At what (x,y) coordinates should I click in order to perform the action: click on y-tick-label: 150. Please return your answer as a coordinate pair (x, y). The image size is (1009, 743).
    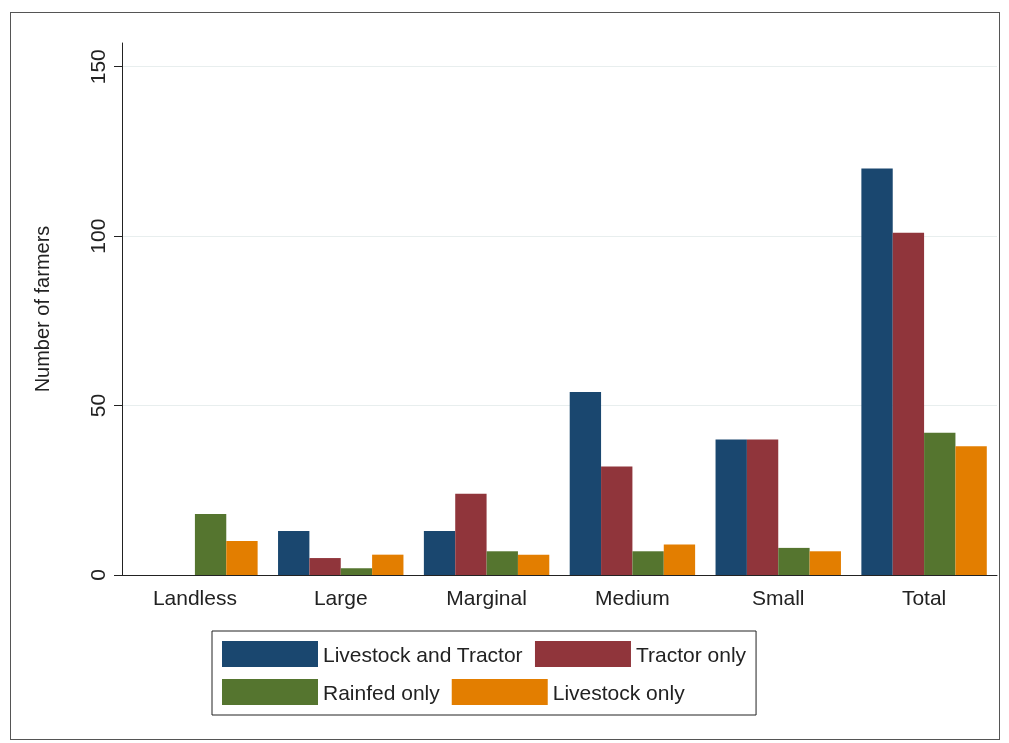
    Looking at the image, I should click on (97, 67).